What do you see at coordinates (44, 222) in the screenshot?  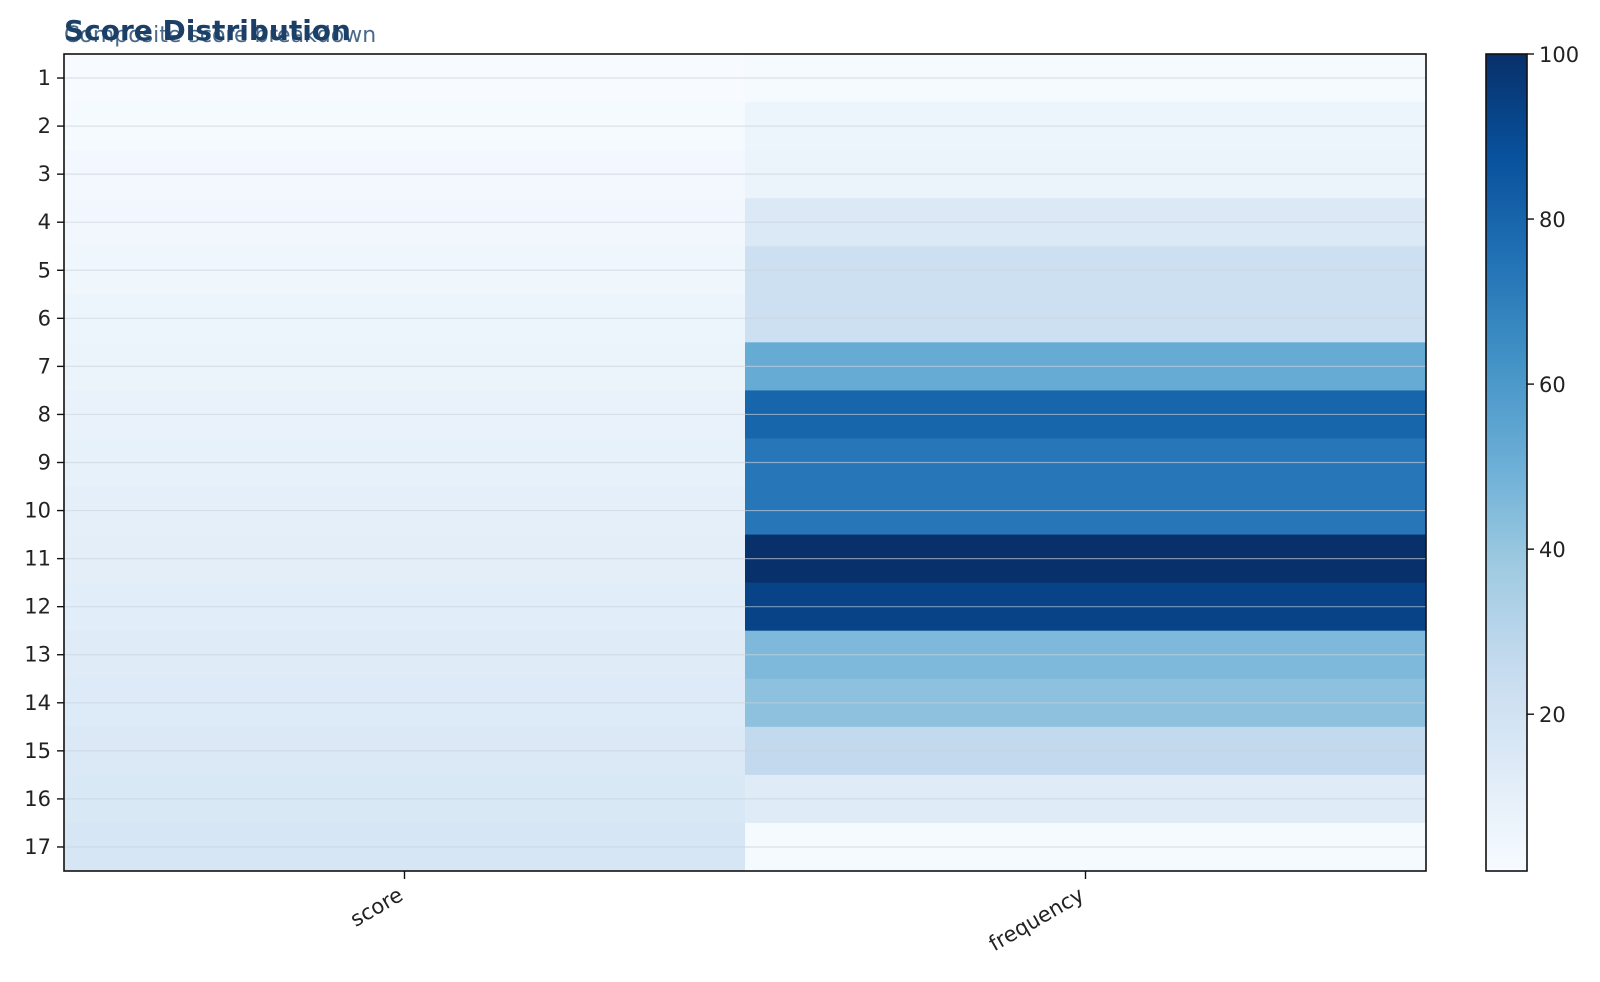 I see `y-tick-label: 4` at bounding box center [44, 222].